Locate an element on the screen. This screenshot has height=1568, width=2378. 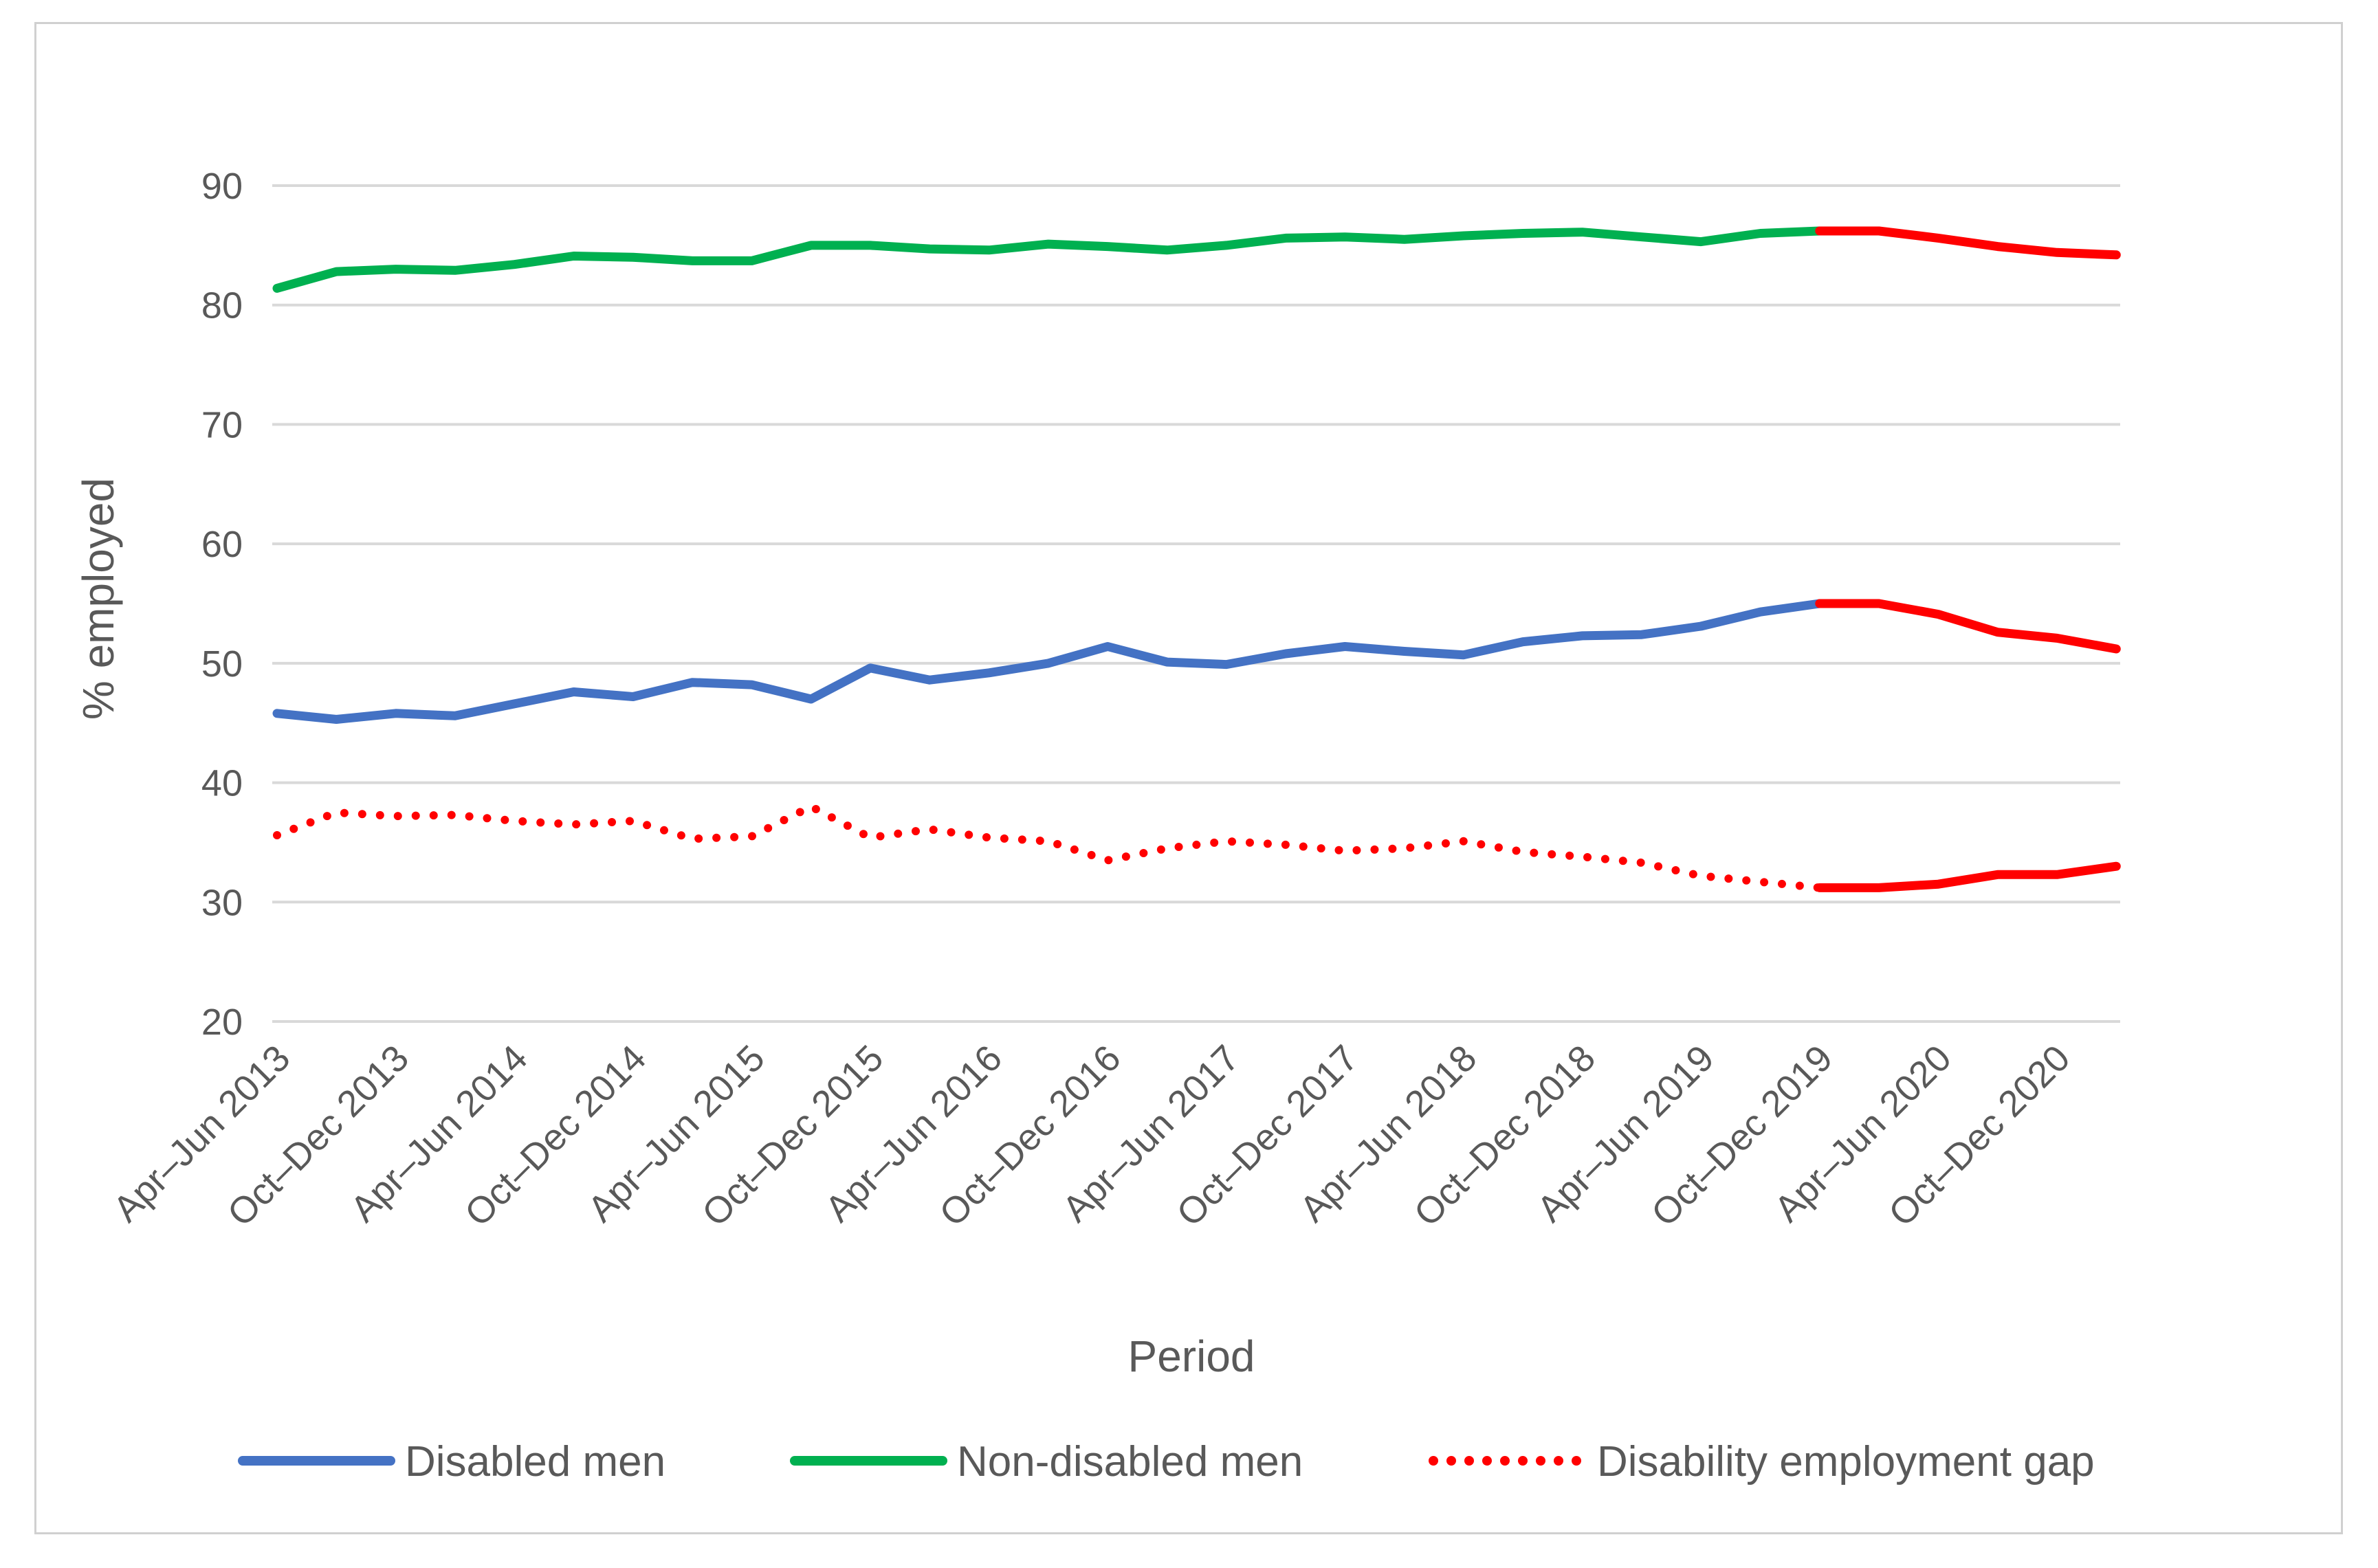
y-tick-label-30: 30 is located at coordinates (222, 903).